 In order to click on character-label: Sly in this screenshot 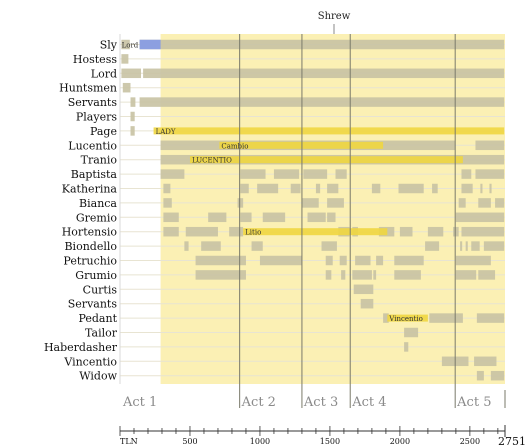, I will do `click(109, 45)`.